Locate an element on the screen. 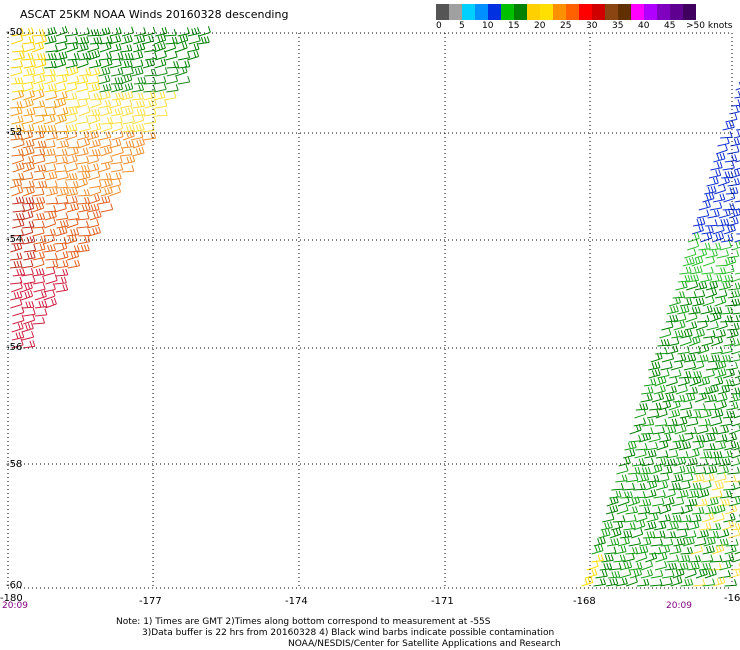 Image resolution: width=740 pixels, height=650 pixels. scale-label: 15 is located at coordinates (514, 26).